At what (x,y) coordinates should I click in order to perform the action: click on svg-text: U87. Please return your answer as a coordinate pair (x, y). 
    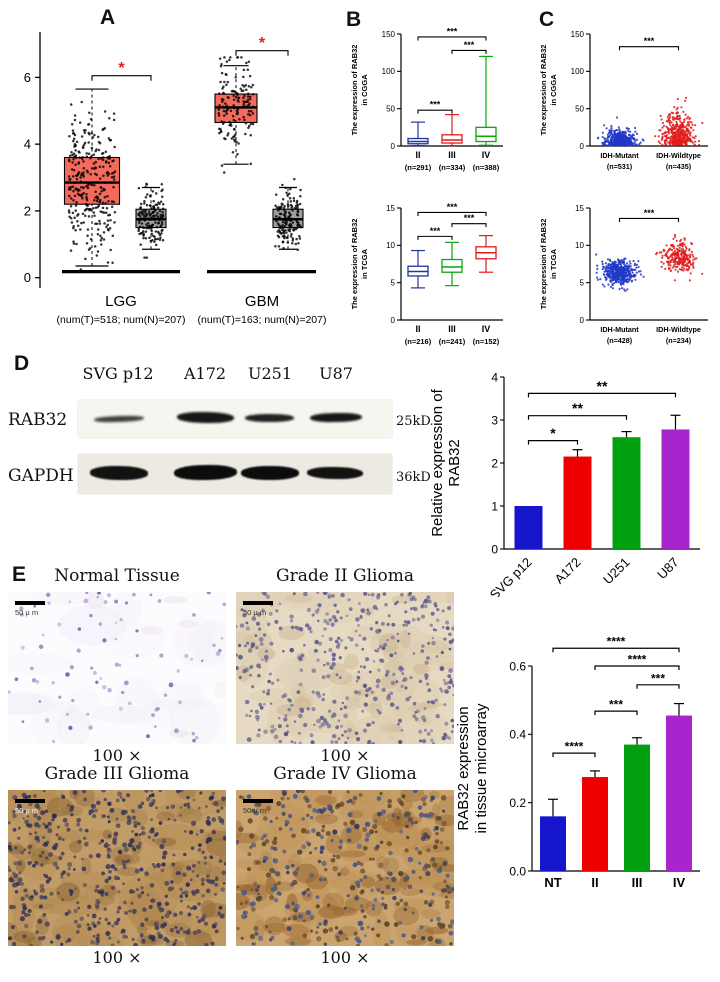
    Looking at the image, I should click on (667, 568).